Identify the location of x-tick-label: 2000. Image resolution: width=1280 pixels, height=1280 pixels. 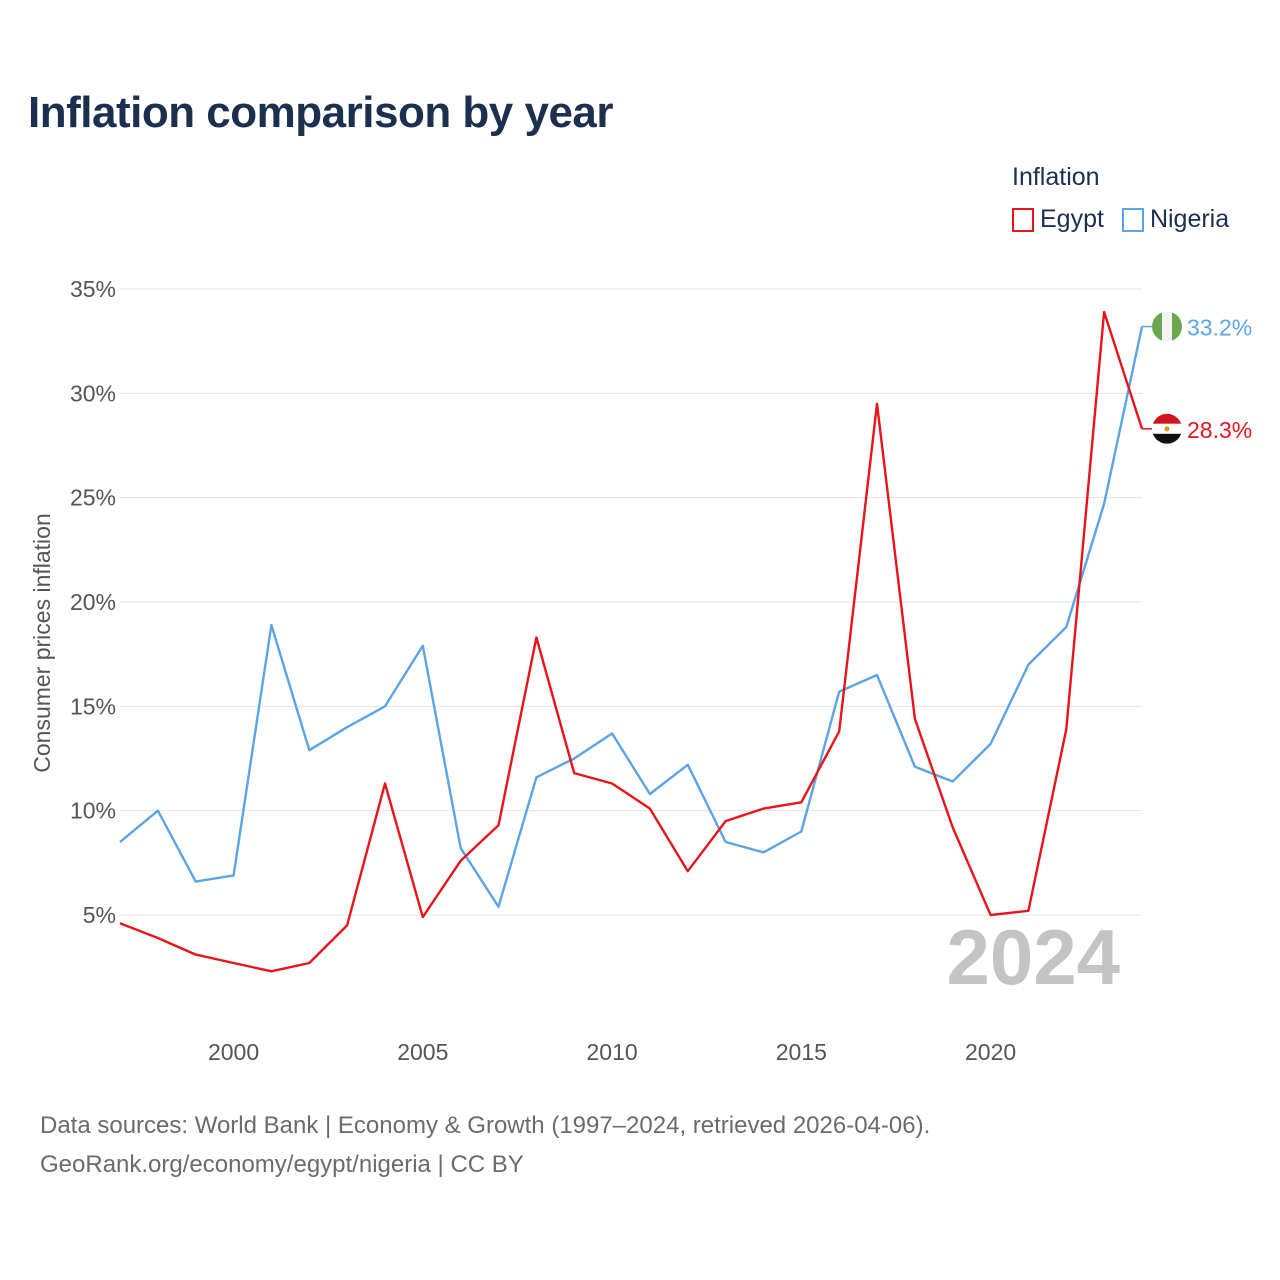
(233, 1052).